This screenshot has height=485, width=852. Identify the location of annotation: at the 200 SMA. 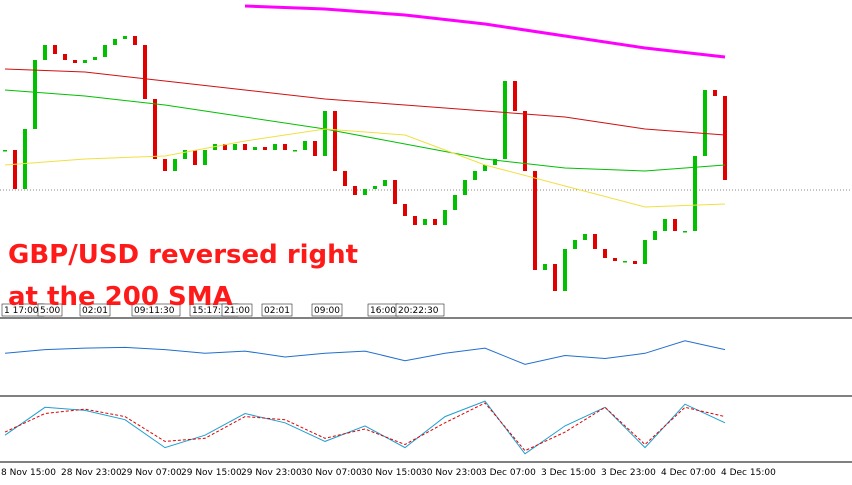
(120, 297).